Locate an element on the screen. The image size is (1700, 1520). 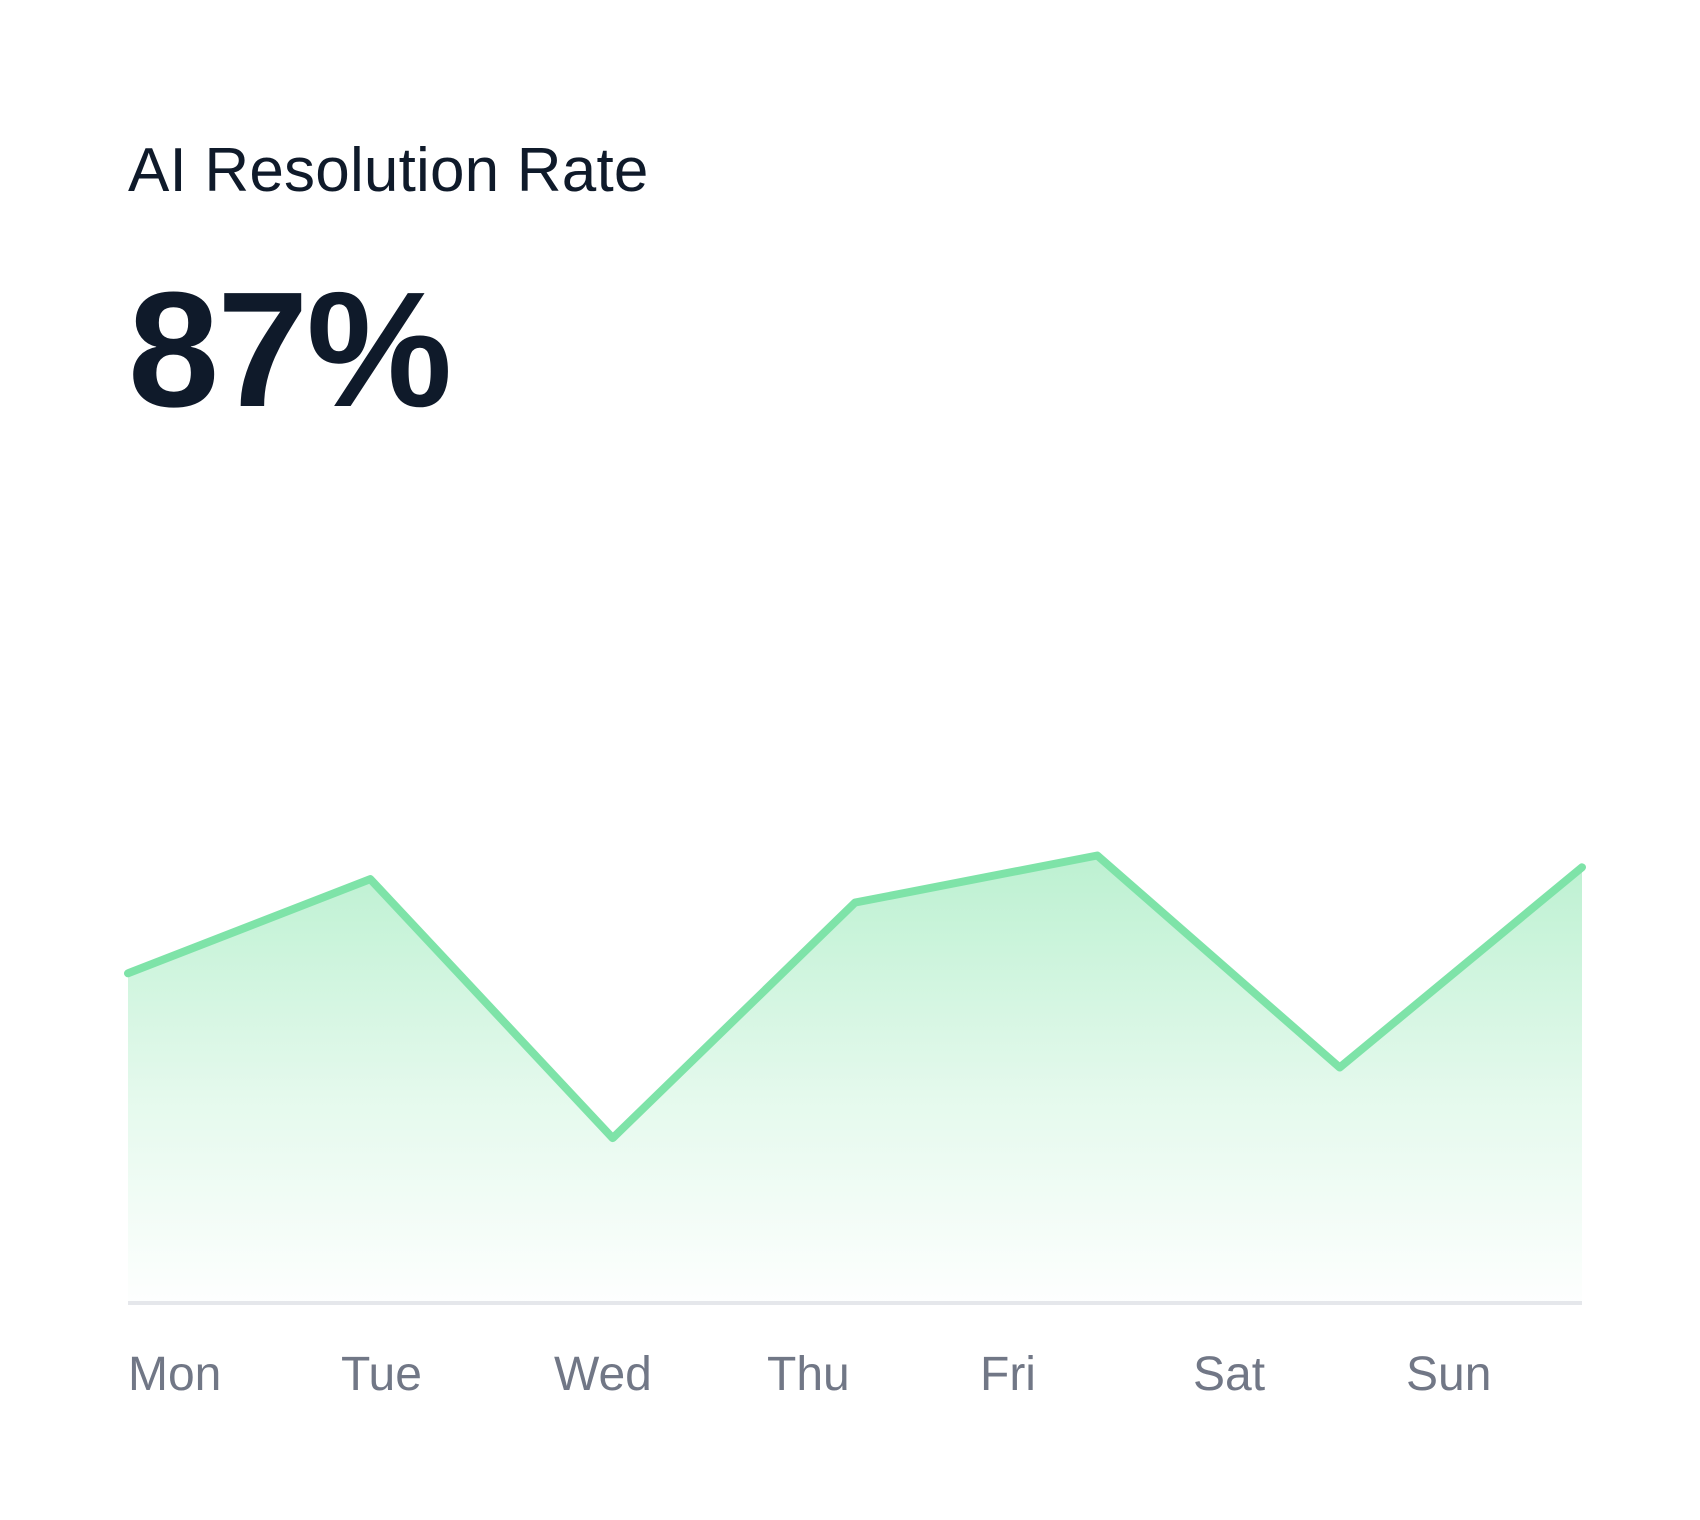
metric-title: AI Resolution Rate is located at coordinates (388, 170).